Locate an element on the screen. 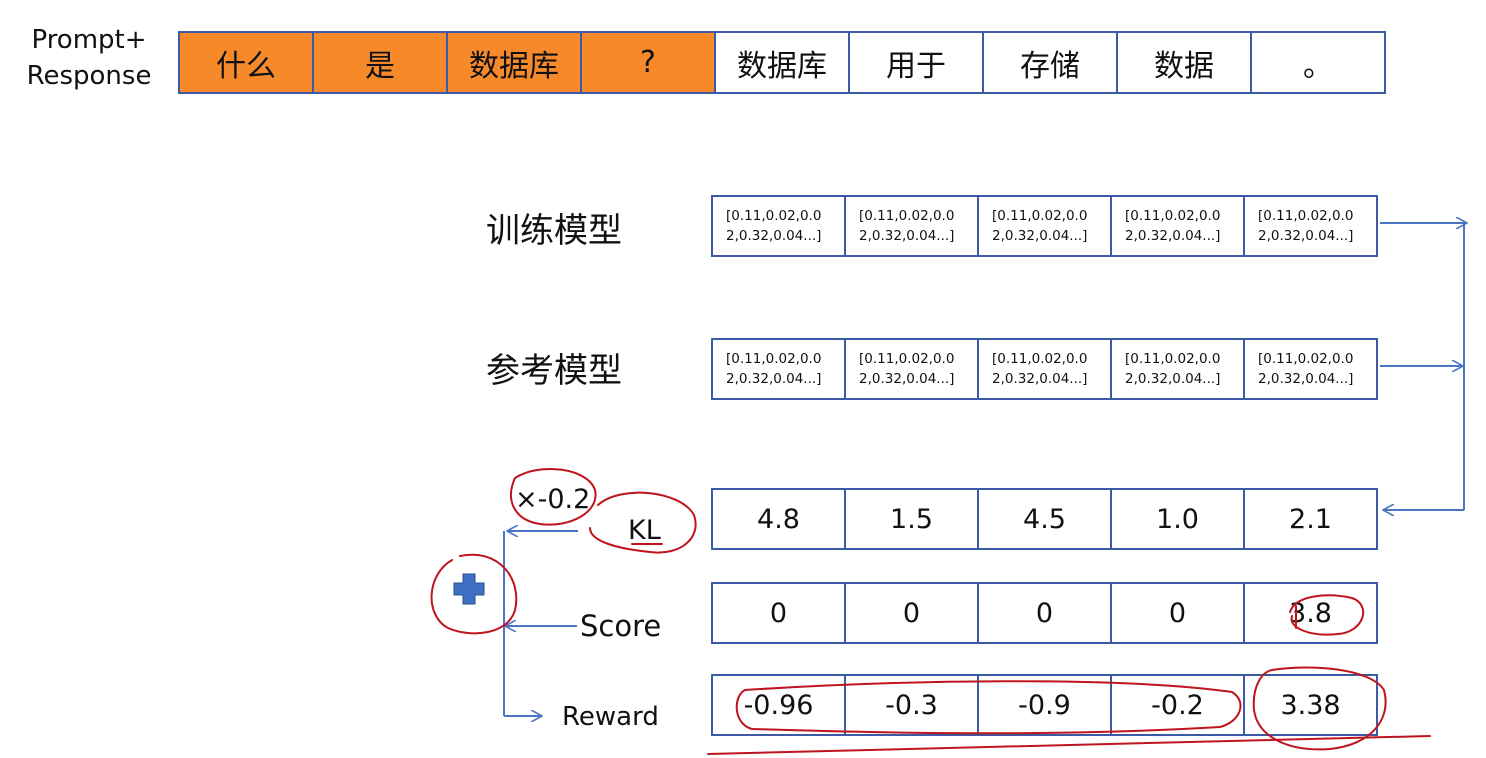  reward-cell: -0.96 is located at coordinates (779, 705).